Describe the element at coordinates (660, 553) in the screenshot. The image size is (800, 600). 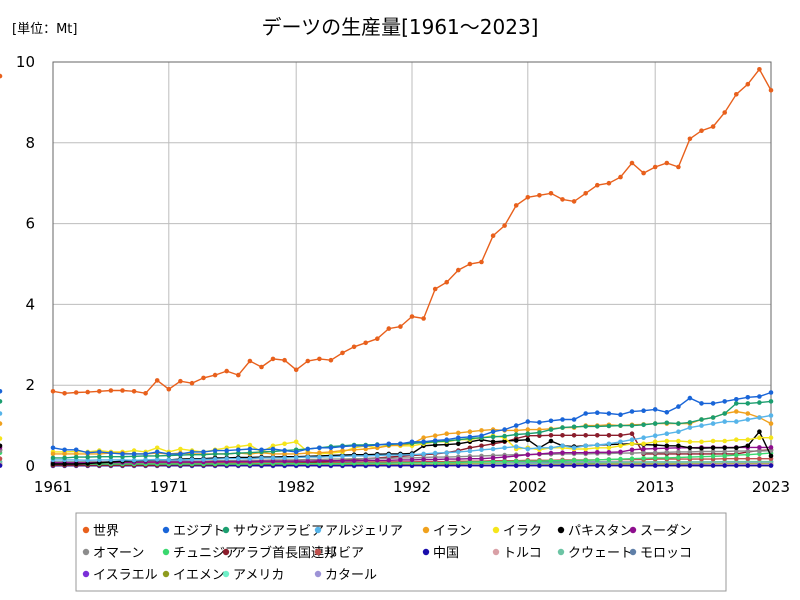
I see `legend-item: モロッコ` at that location.